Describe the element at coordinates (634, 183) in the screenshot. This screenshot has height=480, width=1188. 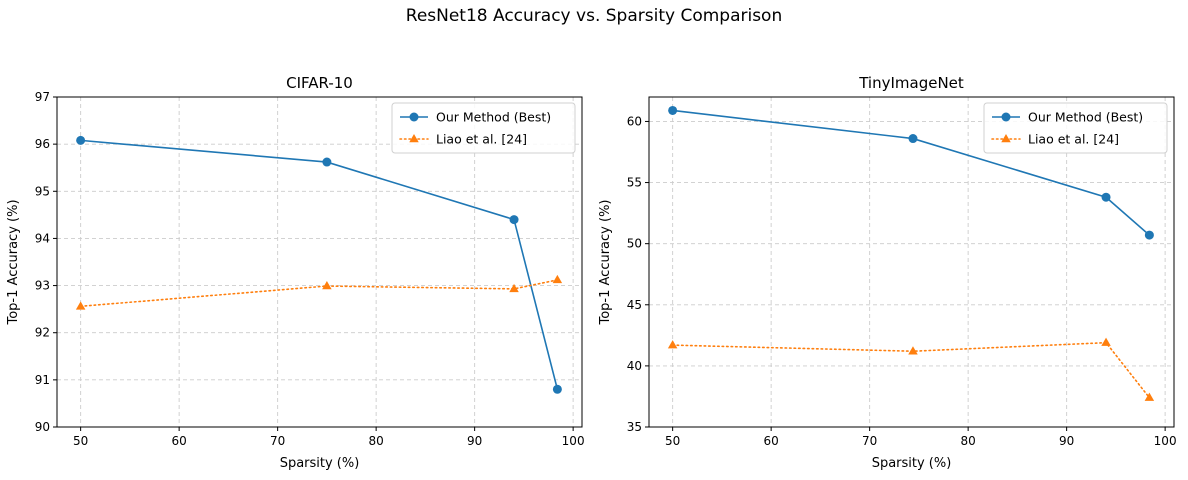
I see `y-tick-label: 55` at that location.